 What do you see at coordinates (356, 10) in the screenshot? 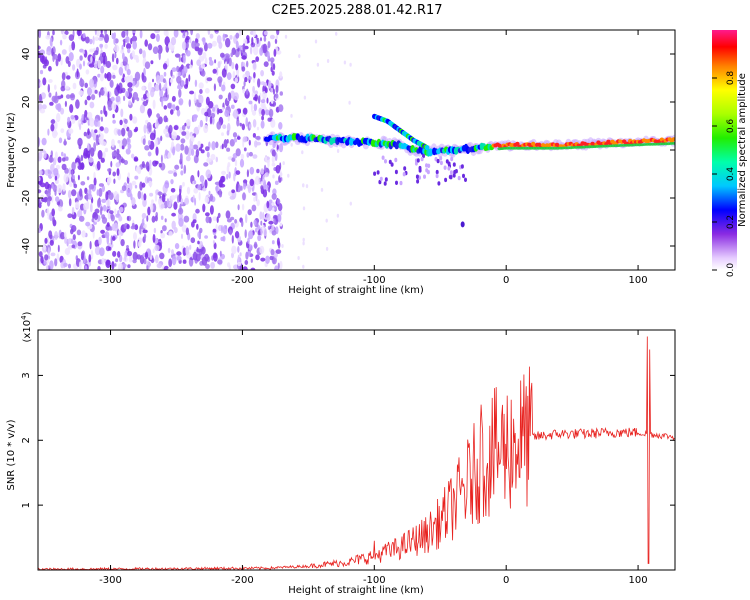
I see `figure-title: C2E5.2025.288.01.42.R17` at bounding box center [356, 10].